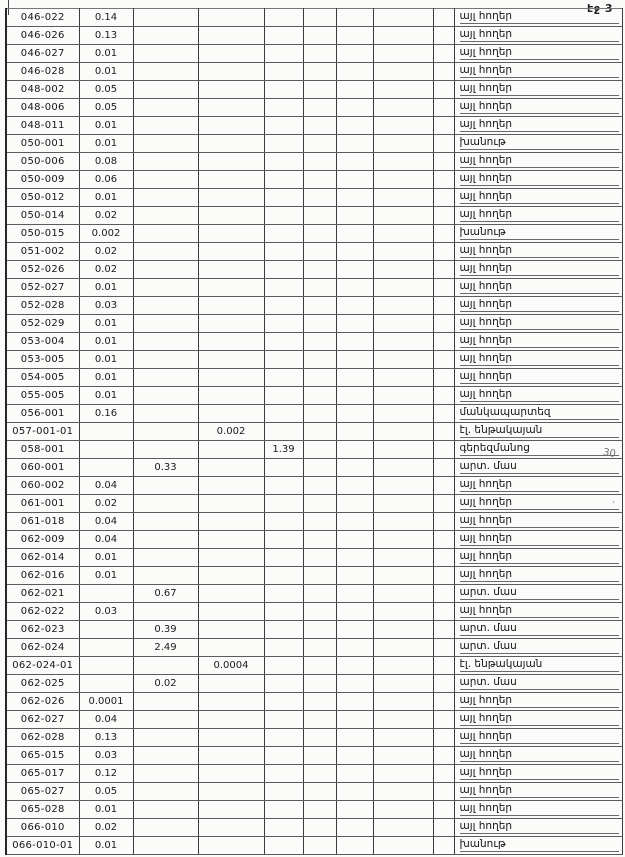  Describe the element at coordinates (42, 557) in the screenshot. I see `parcel-id-cell: 062-014` at that location.